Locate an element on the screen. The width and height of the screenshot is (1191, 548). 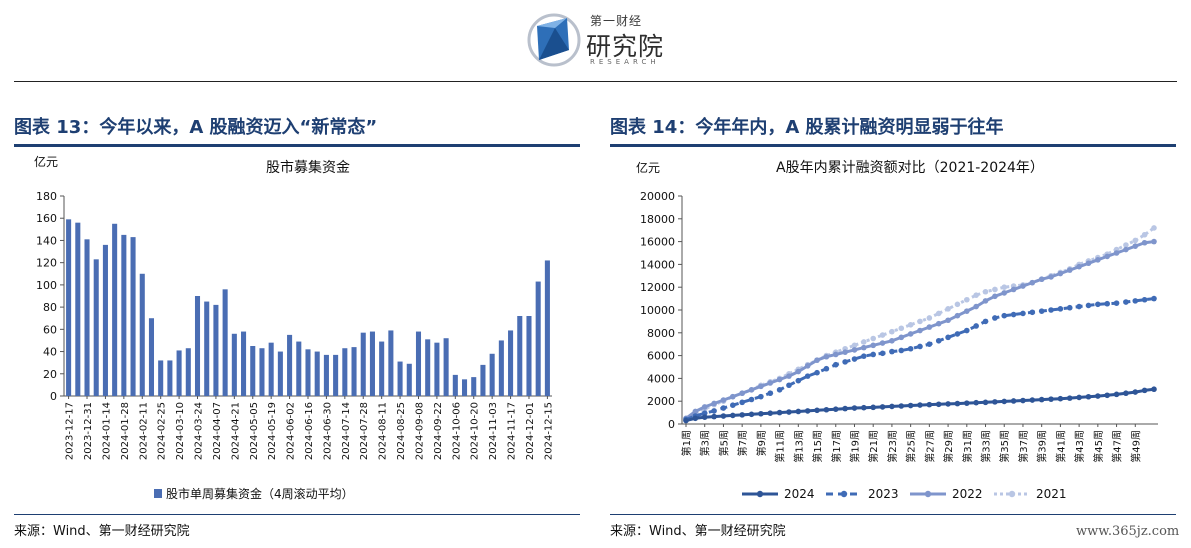
y-tick-label: 0 is located at coordinates (671, 424).